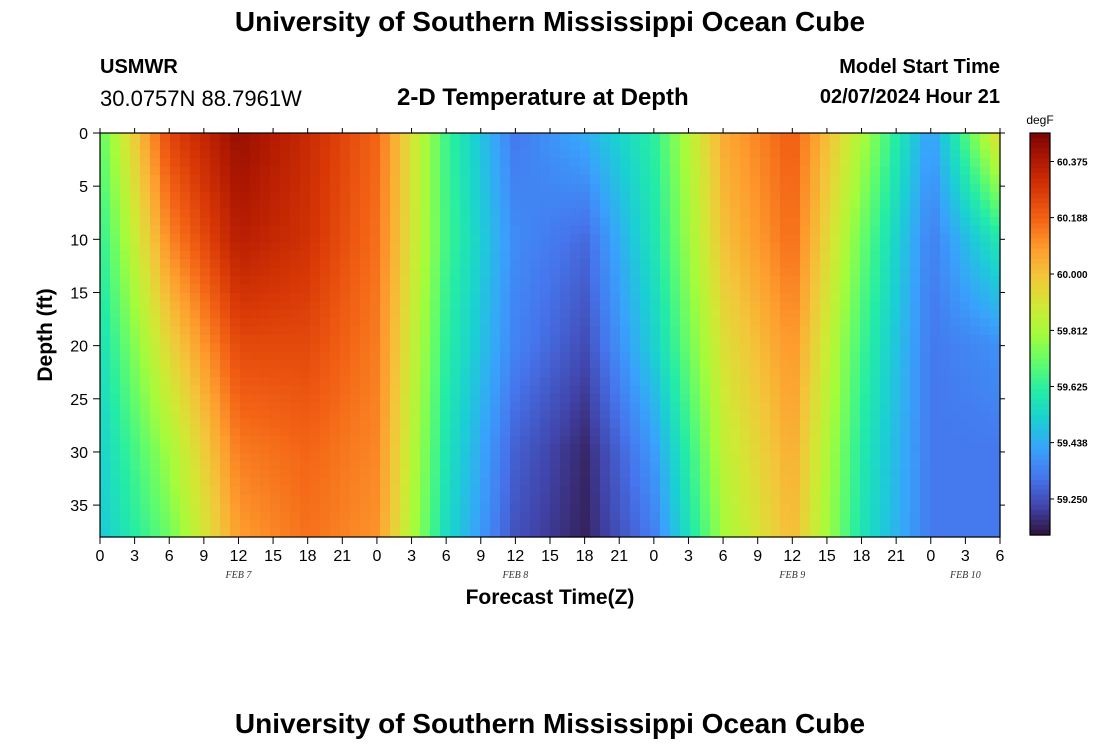  I want to click on x-tick-label: 3, so click(411, 556).